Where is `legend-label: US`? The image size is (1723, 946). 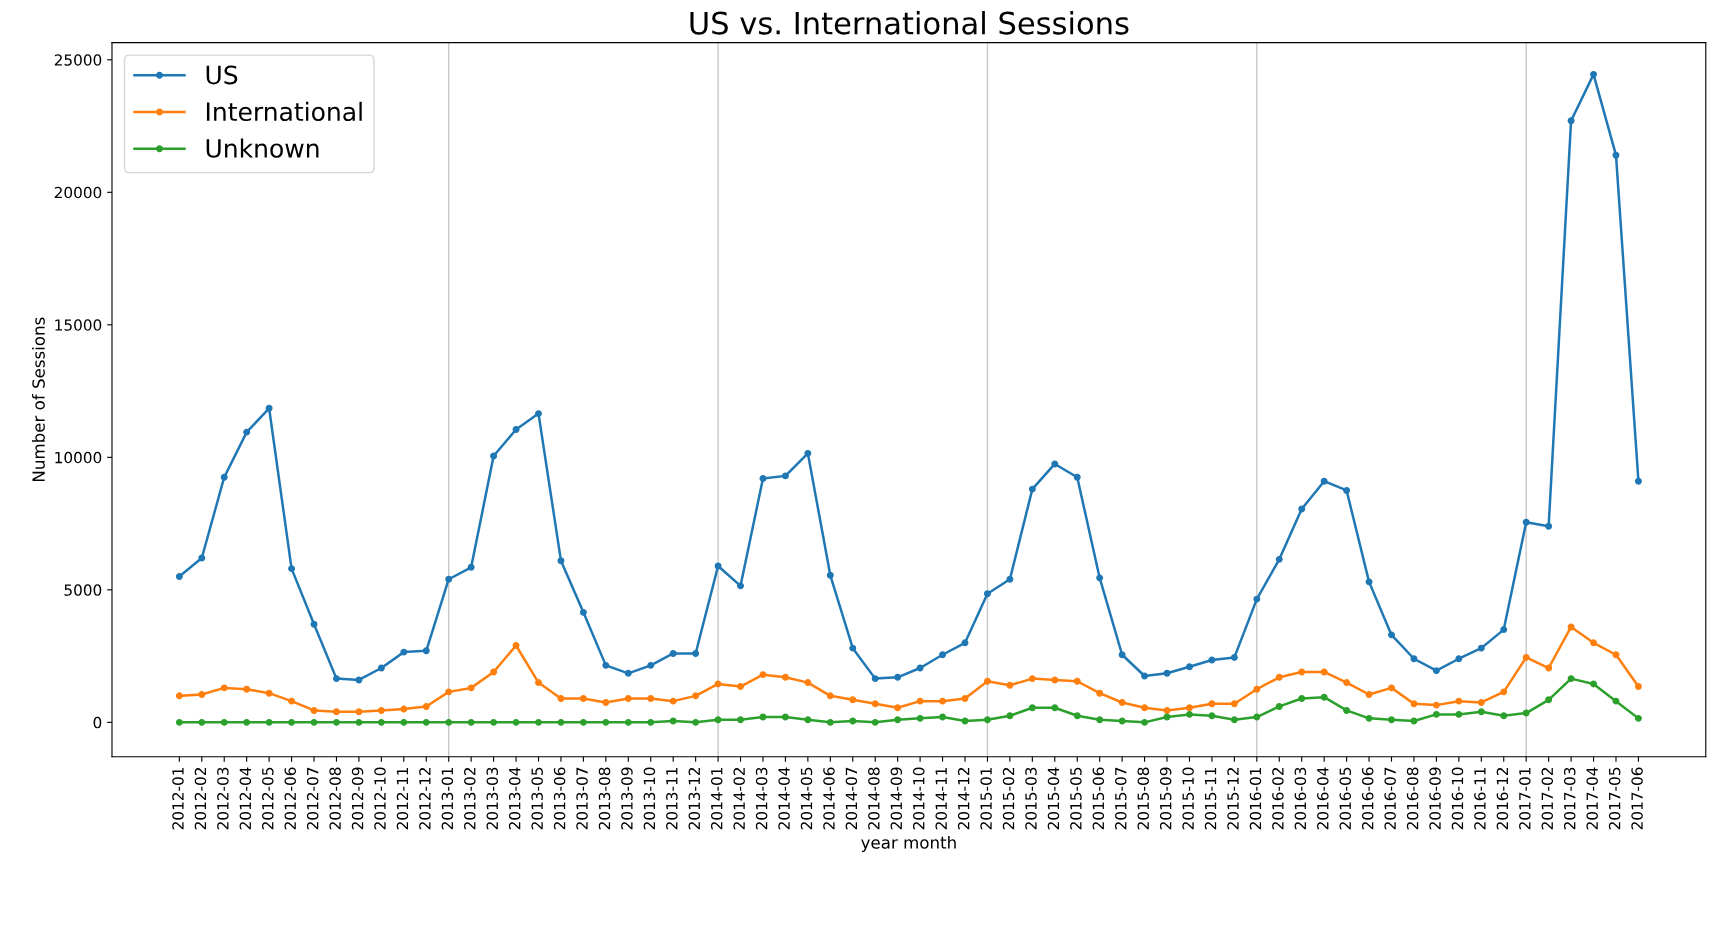 legend-label: US is located at coordinates (222, 75).